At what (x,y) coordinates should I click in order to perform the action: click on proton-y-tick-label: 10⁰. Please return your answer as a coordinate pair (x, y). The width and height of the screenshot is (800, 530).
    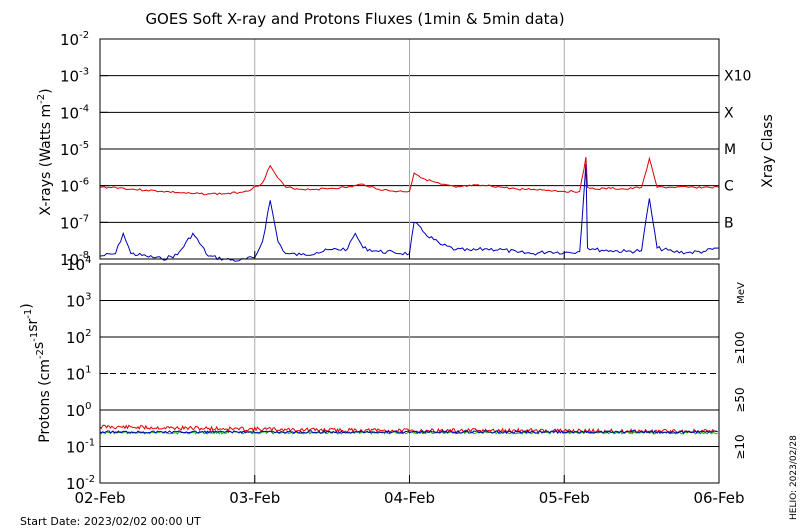
    Looking at the image, I should click on (78, 410).